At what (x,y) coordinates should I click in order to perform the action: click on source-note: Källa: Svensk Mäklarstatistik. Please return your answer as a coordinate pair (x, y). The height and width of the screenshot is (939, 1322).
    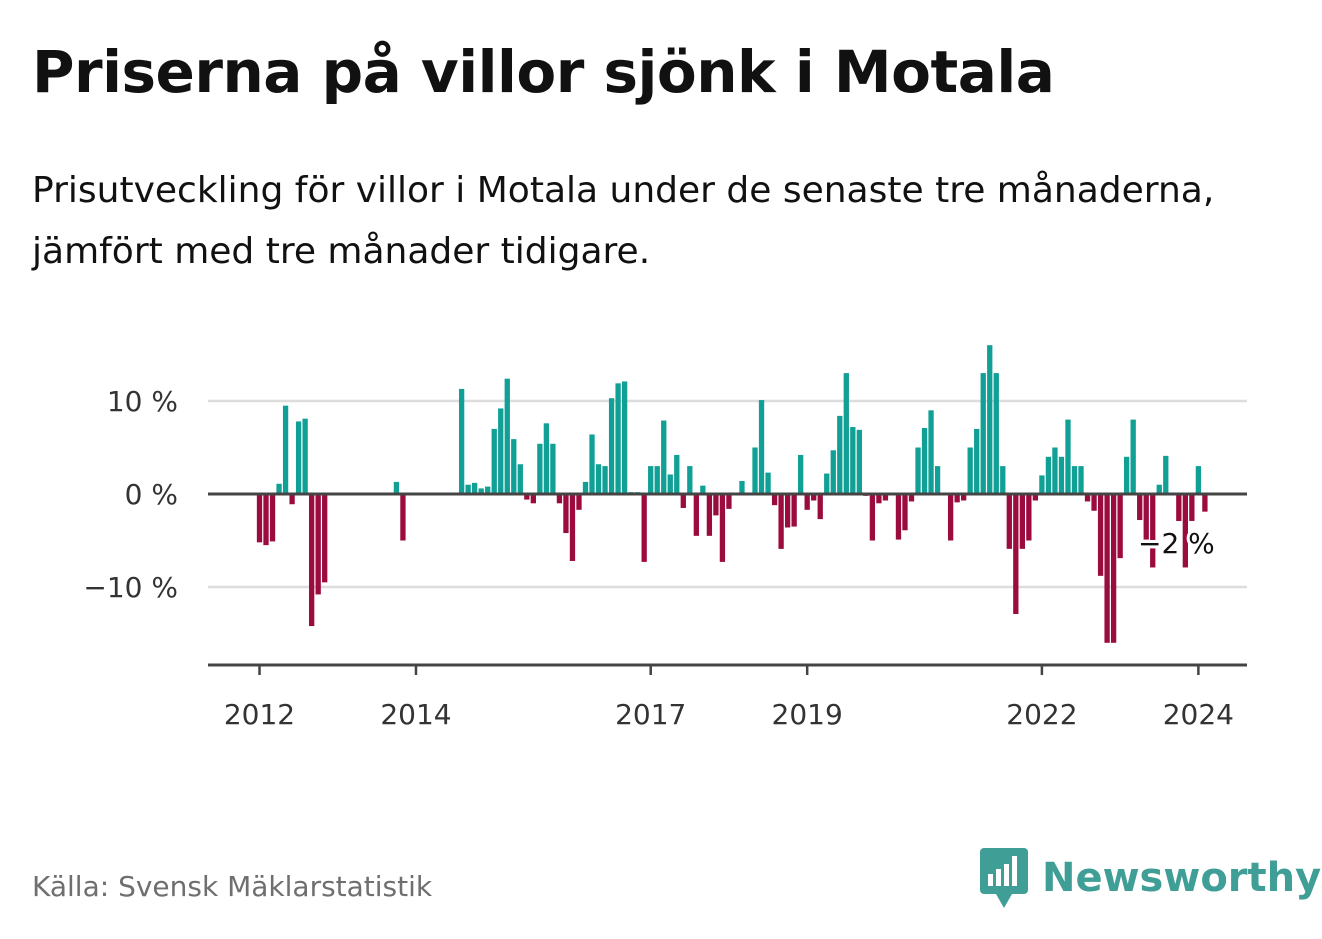
    Looking at the image, I should click on (232, 886).